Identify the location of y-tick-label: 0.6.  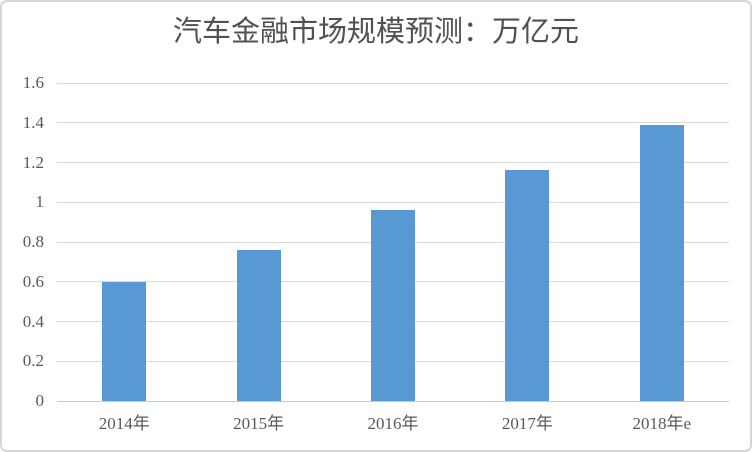
(33, 281).